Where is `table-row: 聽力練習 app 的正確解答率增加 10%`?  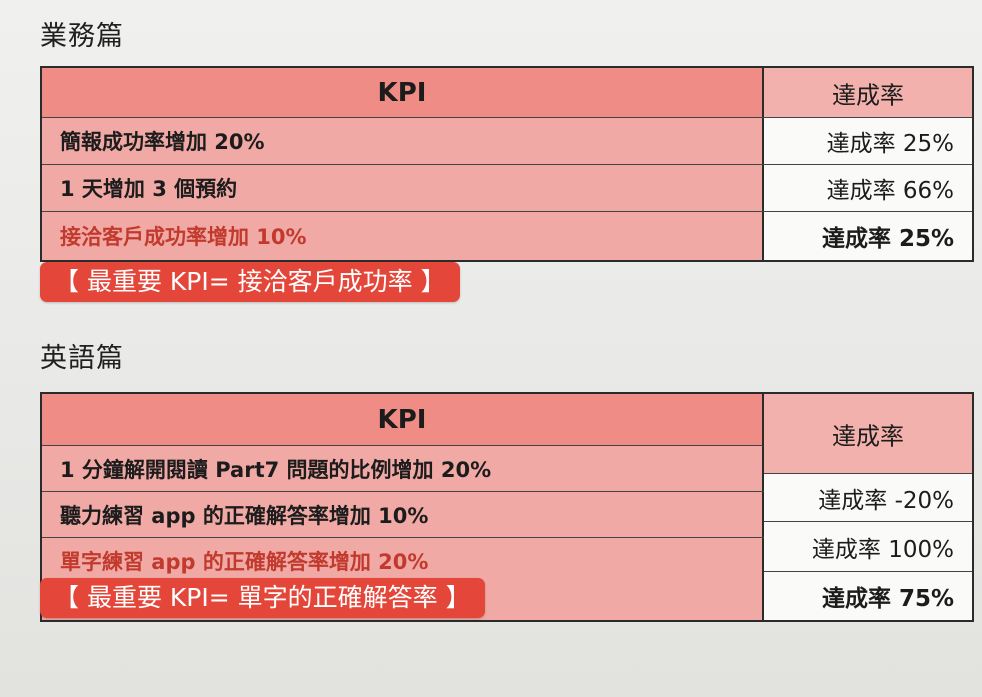
table-row: 聽力練習 app 的正確解答率增加 10% is located at coordinates (403, 515).